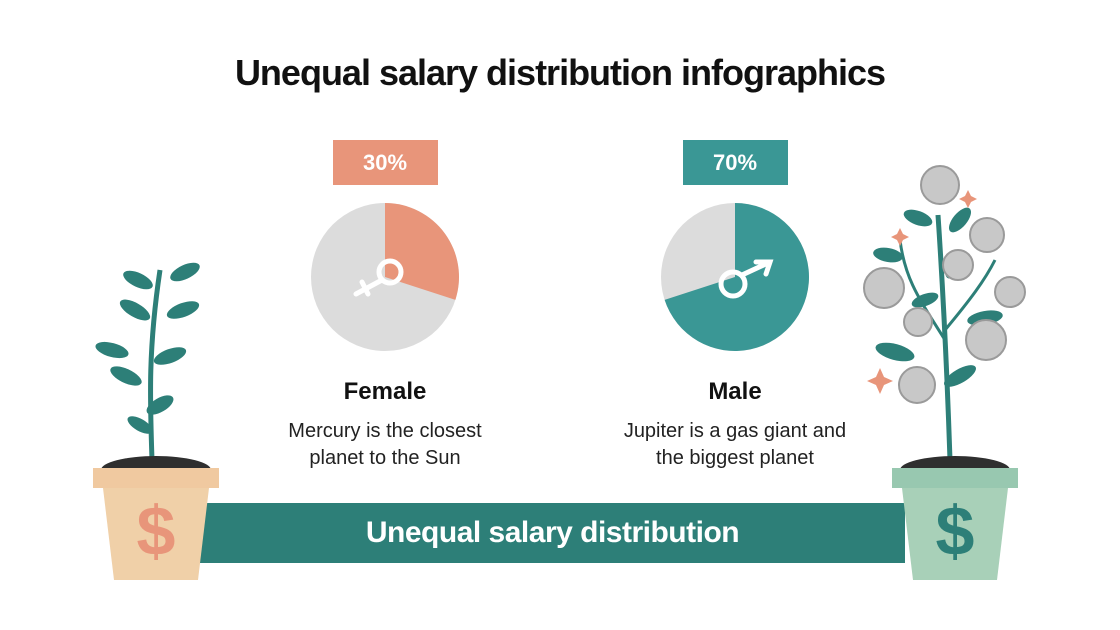 The width and height of the screenshot is (1120, 630). I want to click on left-pot, so click(156, 534).